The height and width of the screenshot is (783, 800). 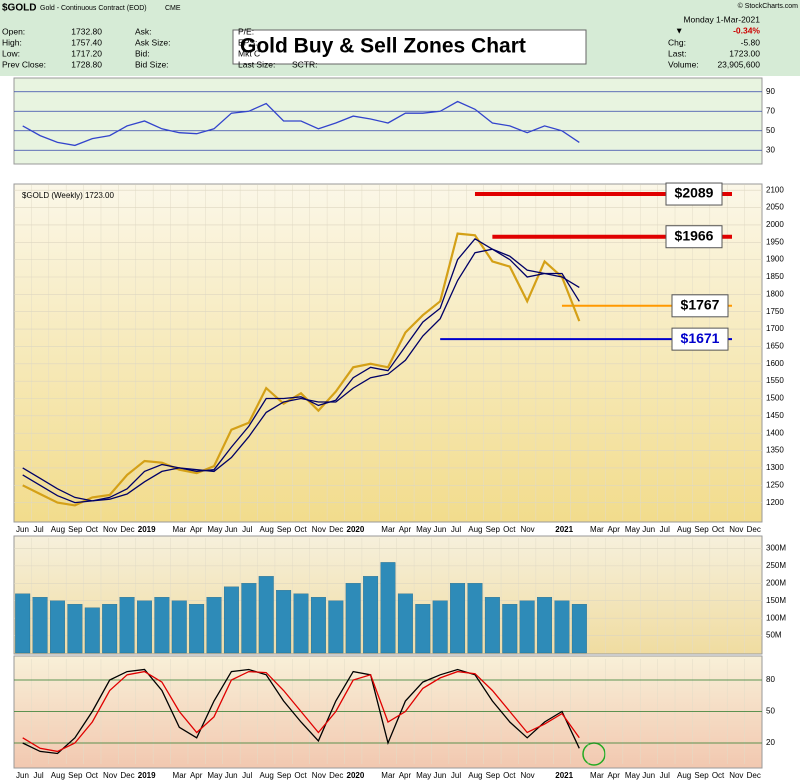 I want to click on y-tick-label: 2100, so click(x=775, y=189).